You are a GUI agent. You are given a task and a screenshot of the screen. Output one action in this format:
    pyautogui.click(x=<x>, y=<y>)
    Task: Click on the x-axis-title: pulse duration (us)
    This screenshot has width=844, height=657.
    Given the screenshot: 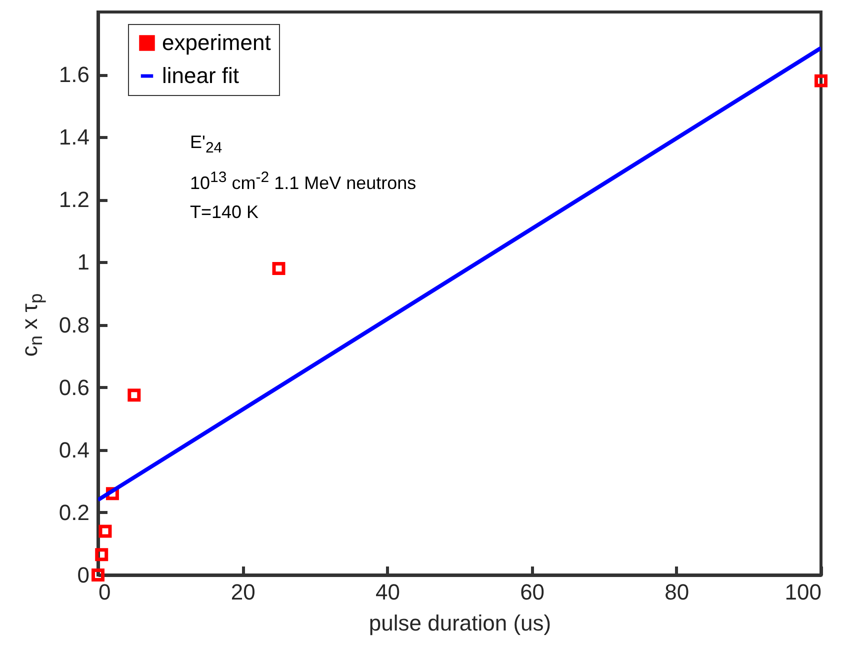 What is the action you would take?
    pyautogui.click(x=460, y=623)
    